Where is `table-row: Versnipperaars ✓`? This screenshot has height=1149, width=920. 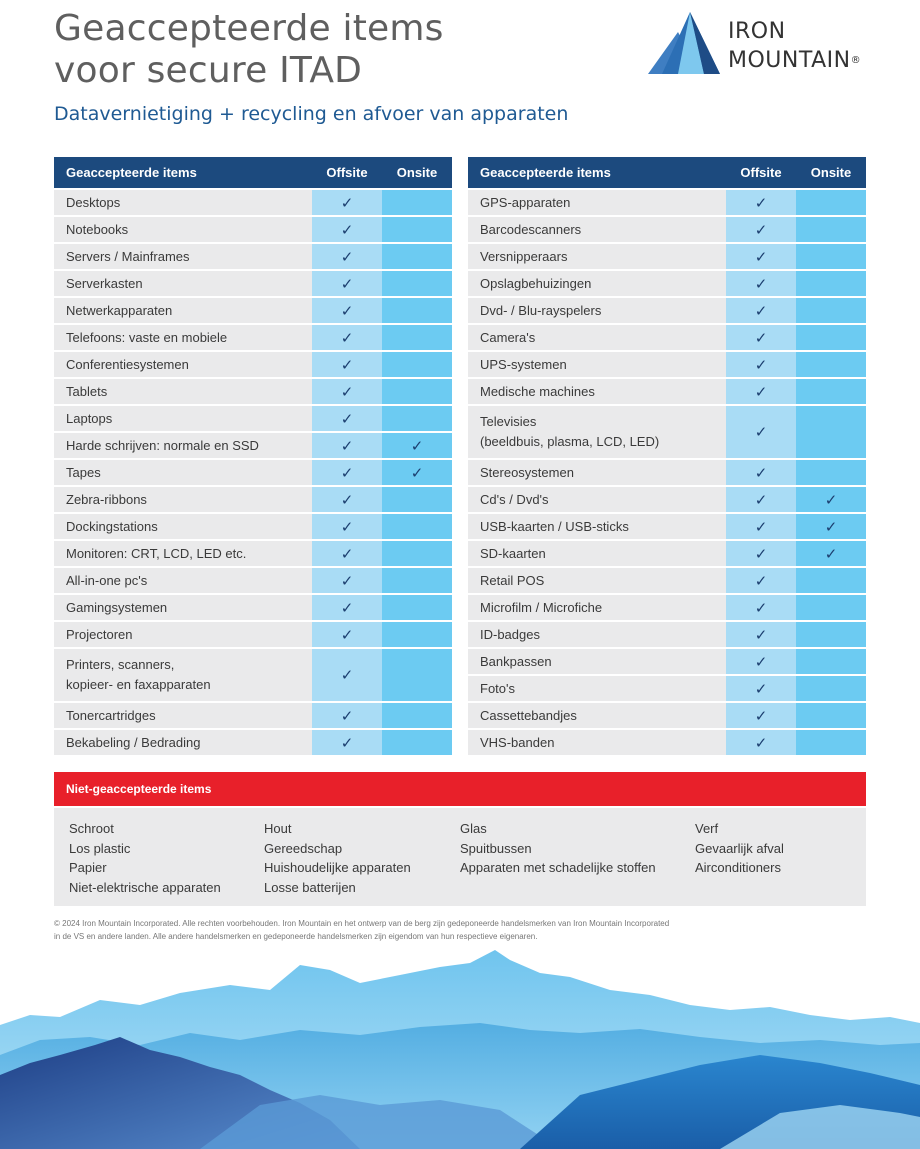
table-row: Versnipperaars ✓ is located at coordinates (667, 256).